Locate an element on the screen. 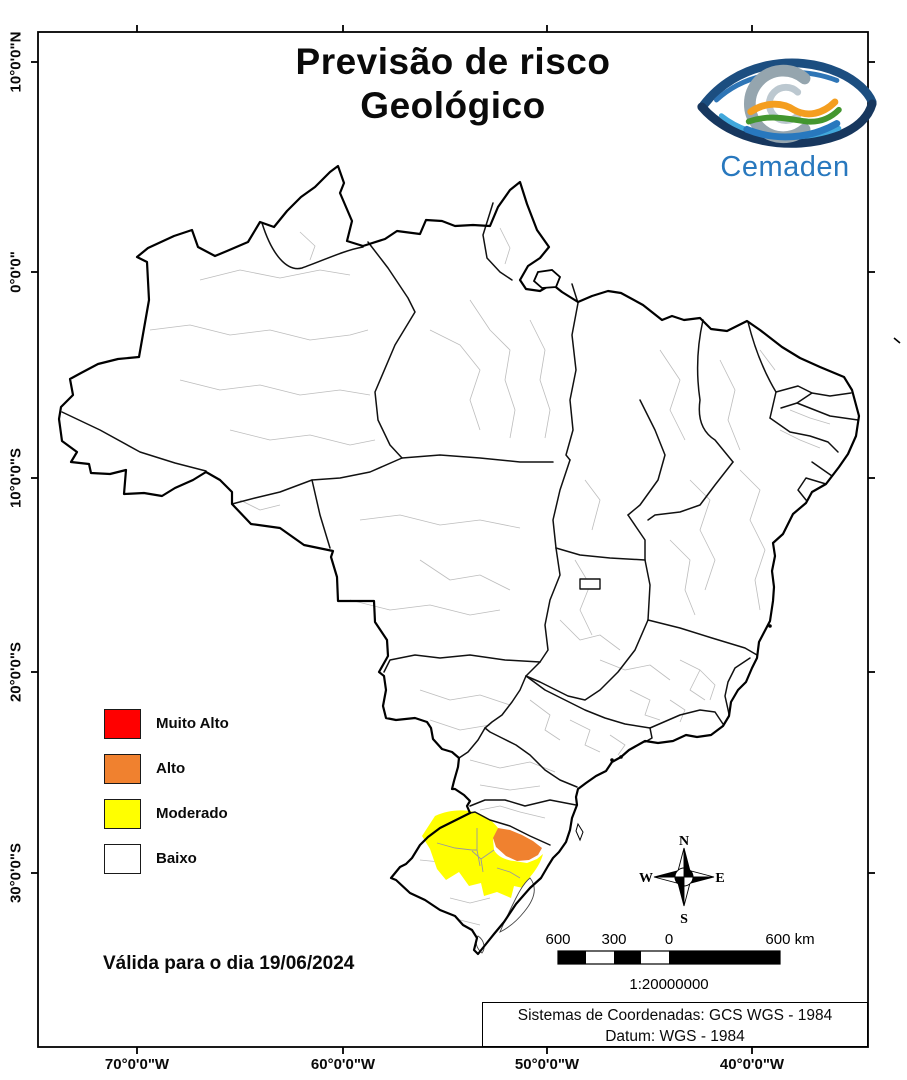  legend-label-baixo: Baixo is located at coordinates (176, 858).